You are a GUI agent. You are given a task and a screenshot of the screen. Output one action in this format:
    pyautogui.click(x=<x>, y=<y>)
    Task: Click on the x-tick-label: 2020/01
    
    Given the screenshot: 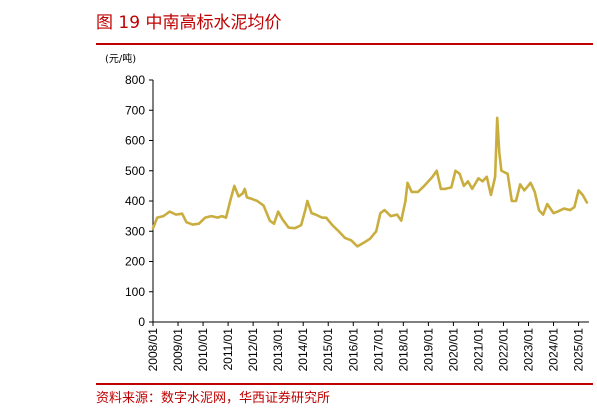 What is the action you would take?
    pyautogui.click(x=453, y=350)
    